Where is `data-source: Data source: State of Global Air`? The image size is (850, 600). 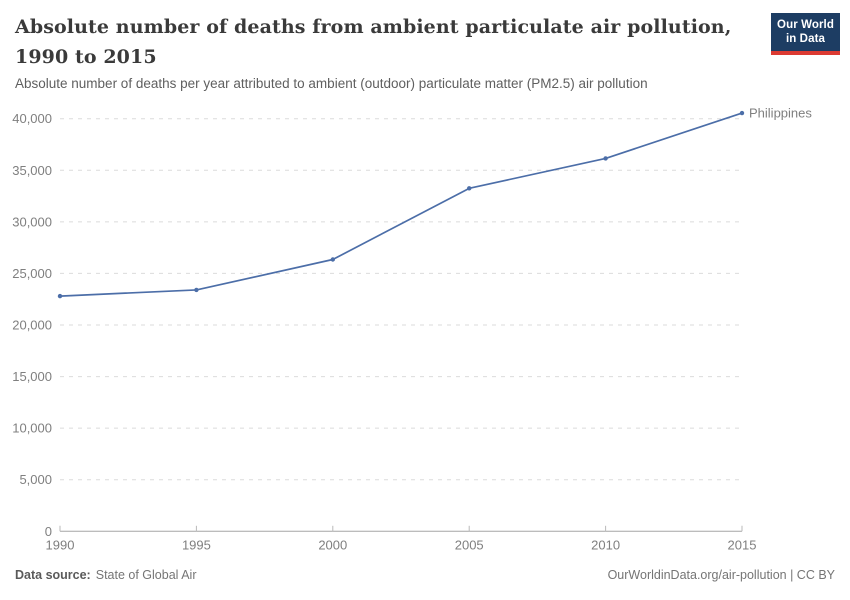 data-source: Data source: State of Global Air is located at coordinates (106, 575).